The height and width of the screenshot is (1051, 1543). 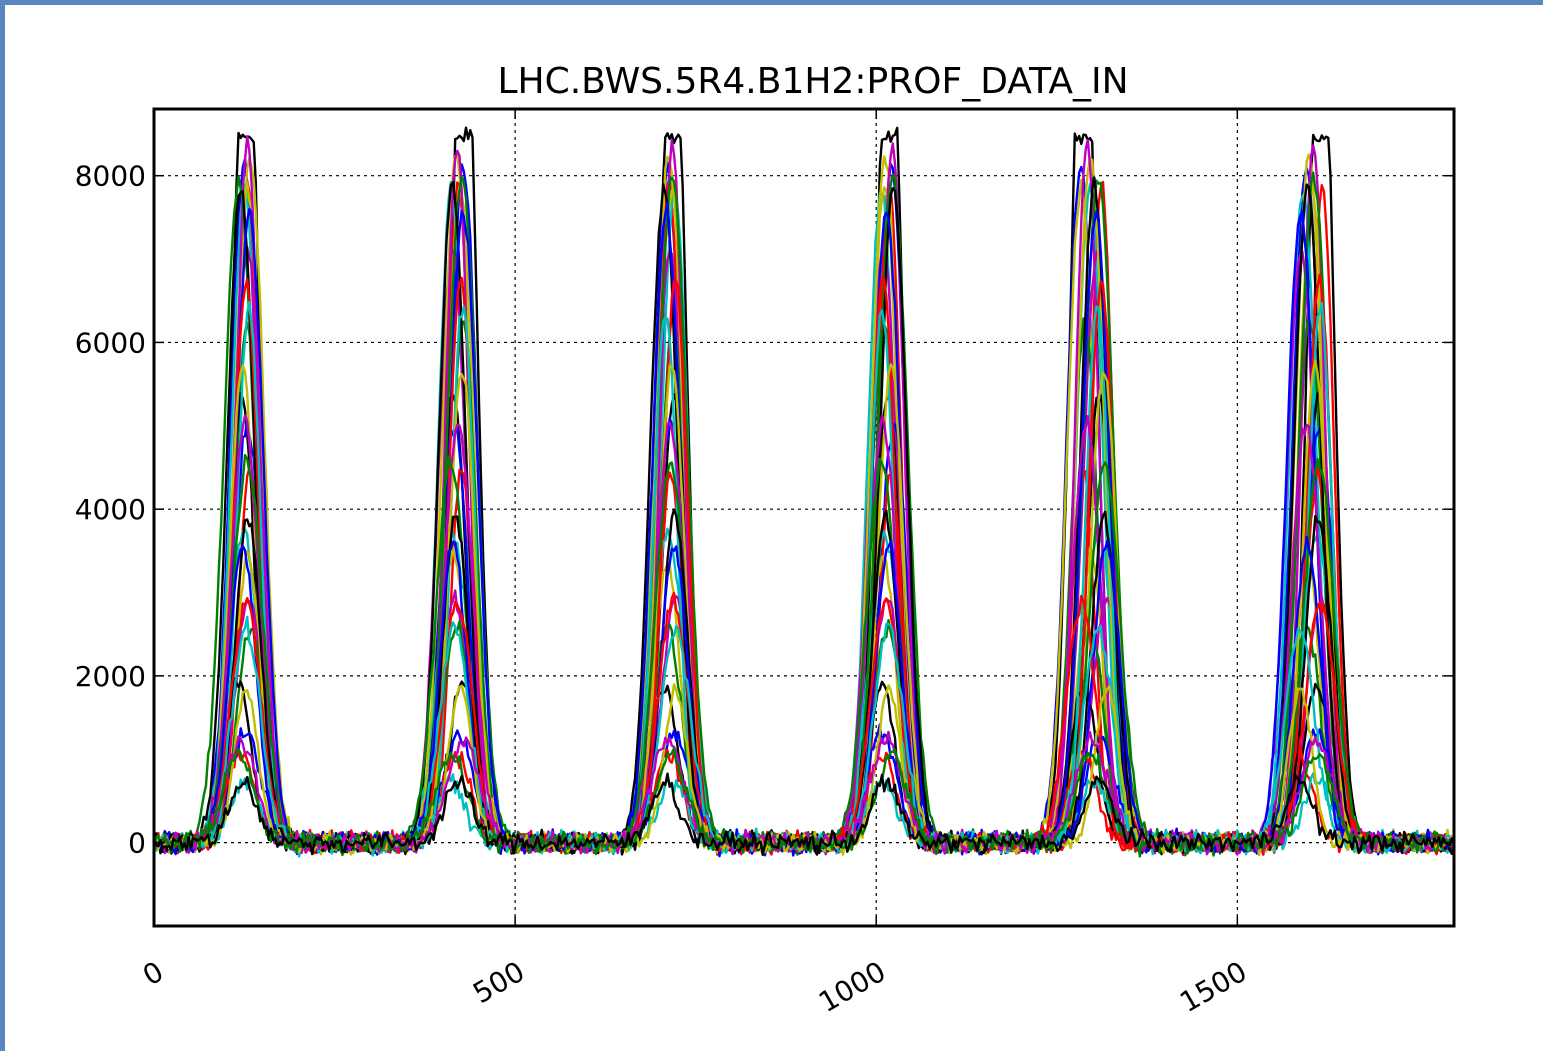 What do you see at coordinates (110, 176) in the screenshot?
I see `y-tick-label: 8000` at bounding box center [110, 176].